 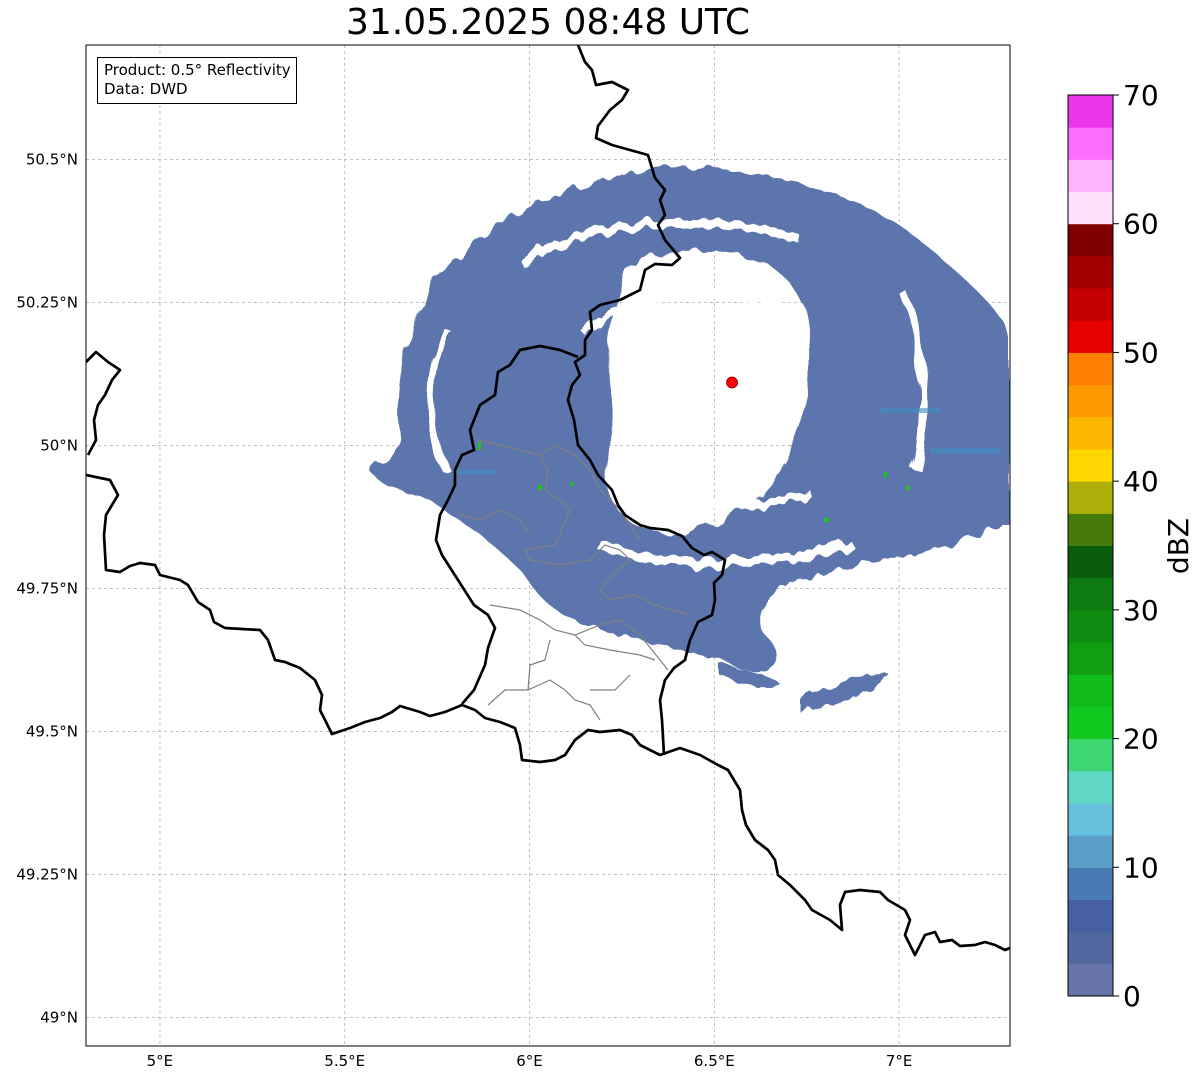 I want to click on colorbar: 0 10 20 30 40 50 60 70 dBZ, so click(x=1131, y=546).